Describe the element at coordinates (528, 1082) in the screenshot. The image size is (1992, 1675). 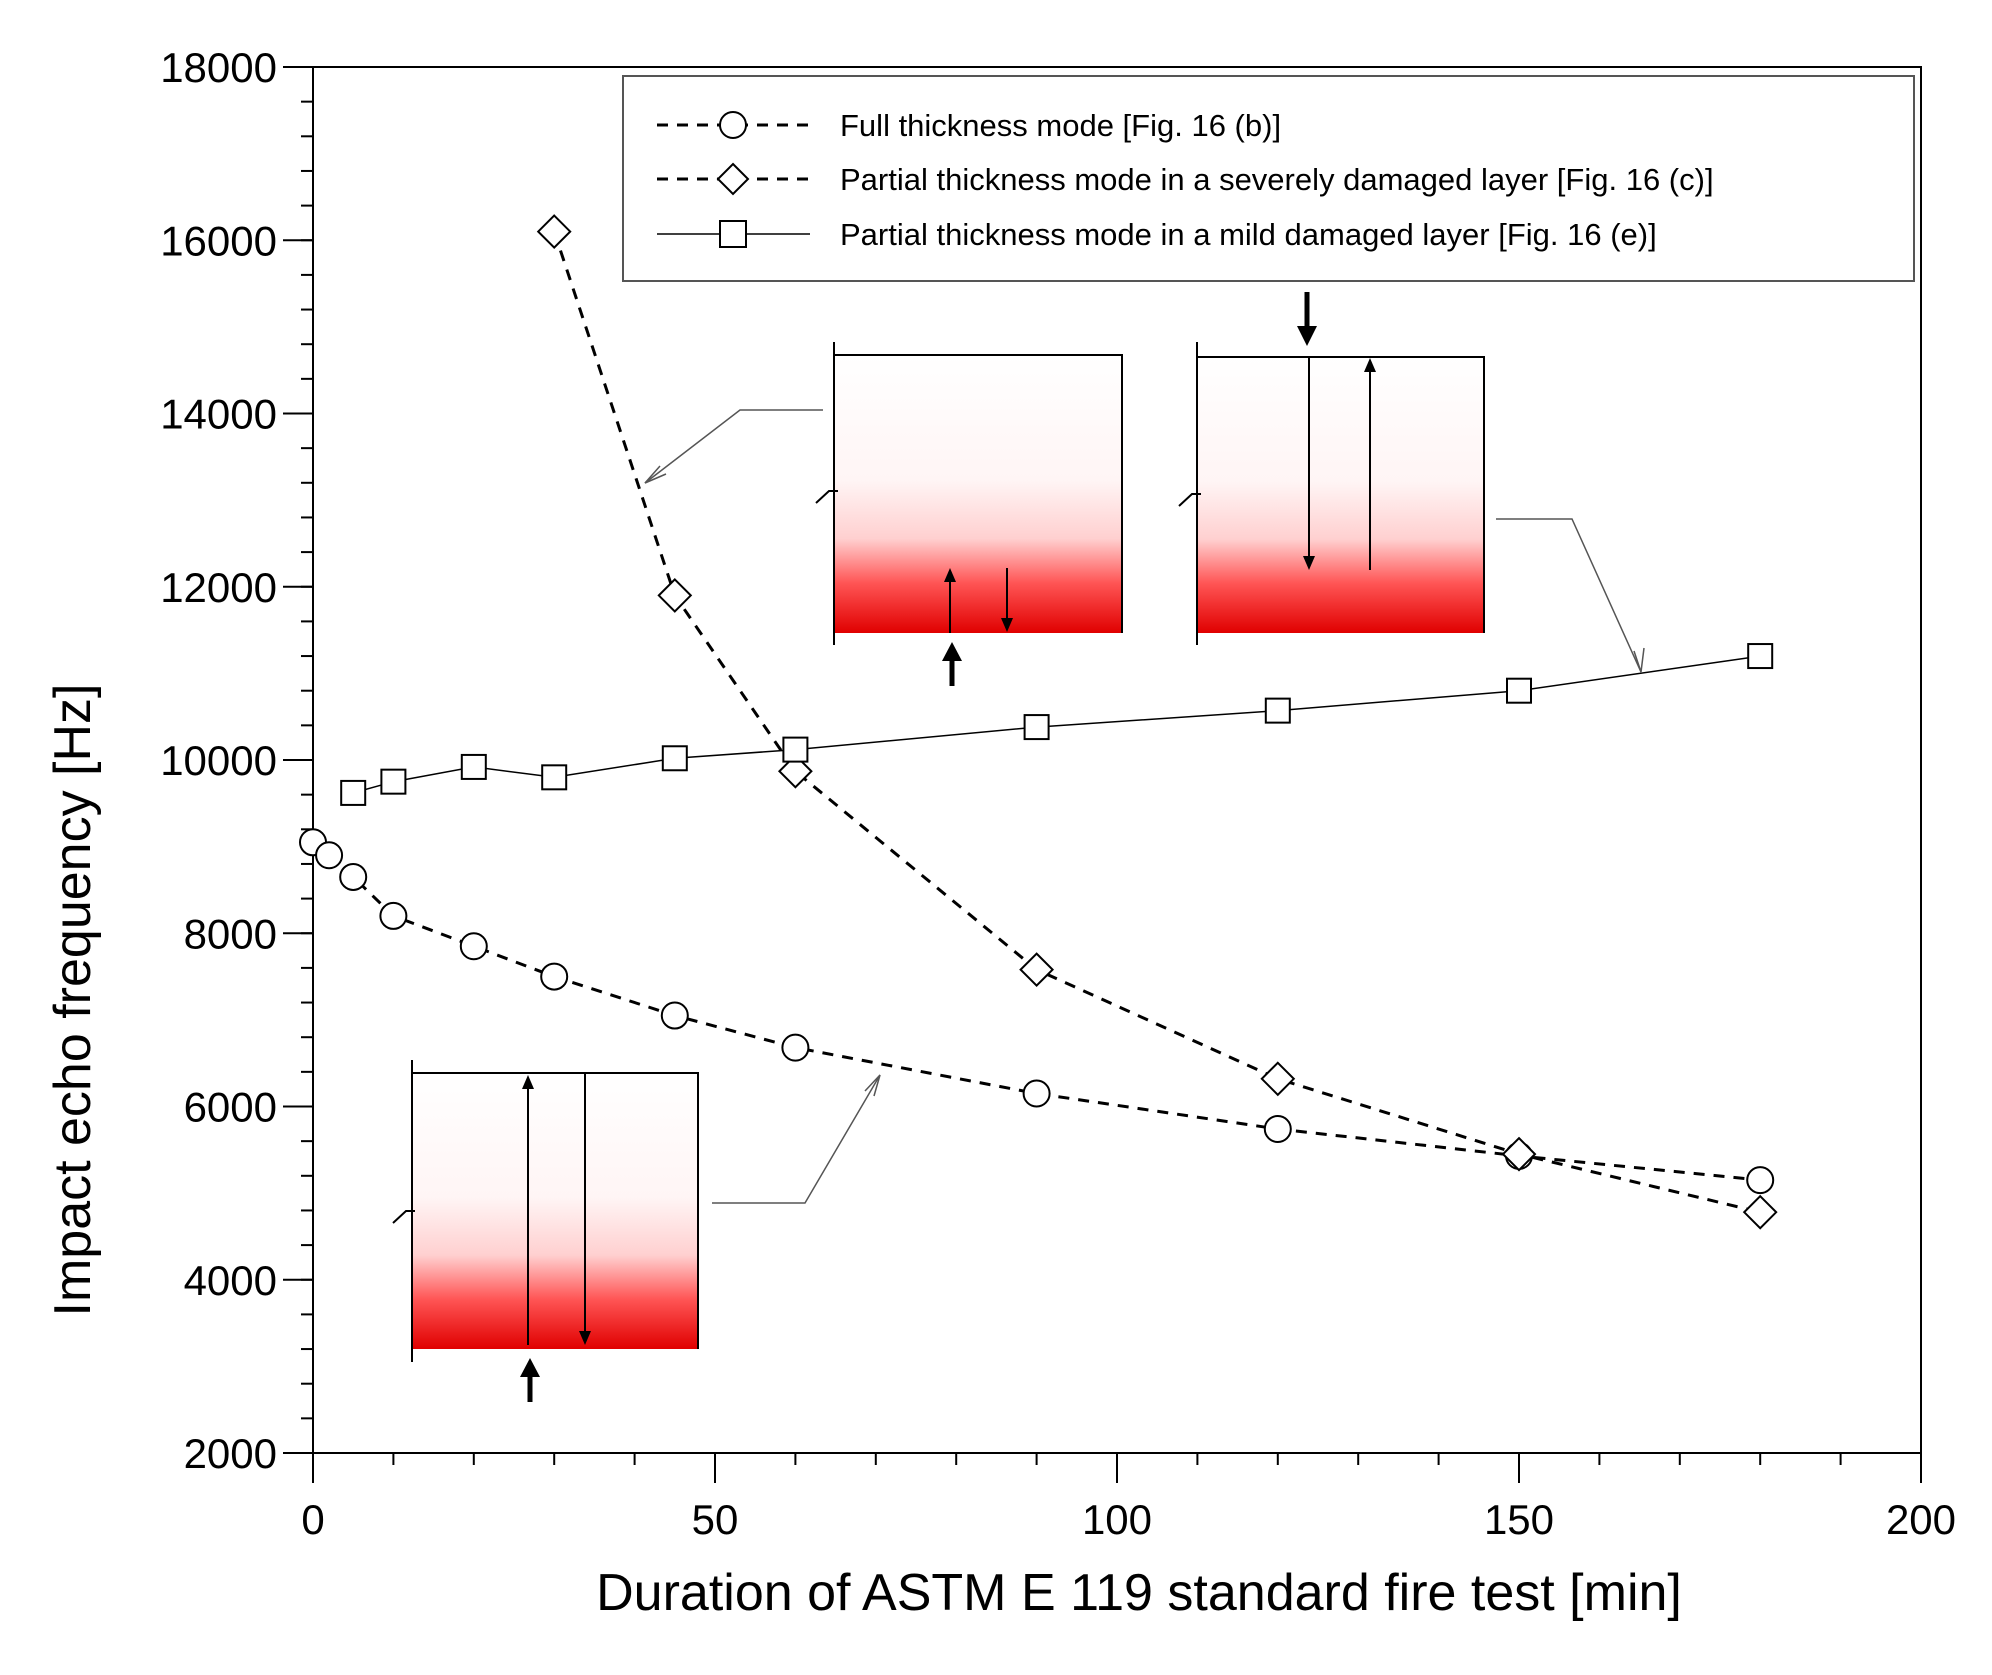
I see `inset-full-wave-up-head` at that location.